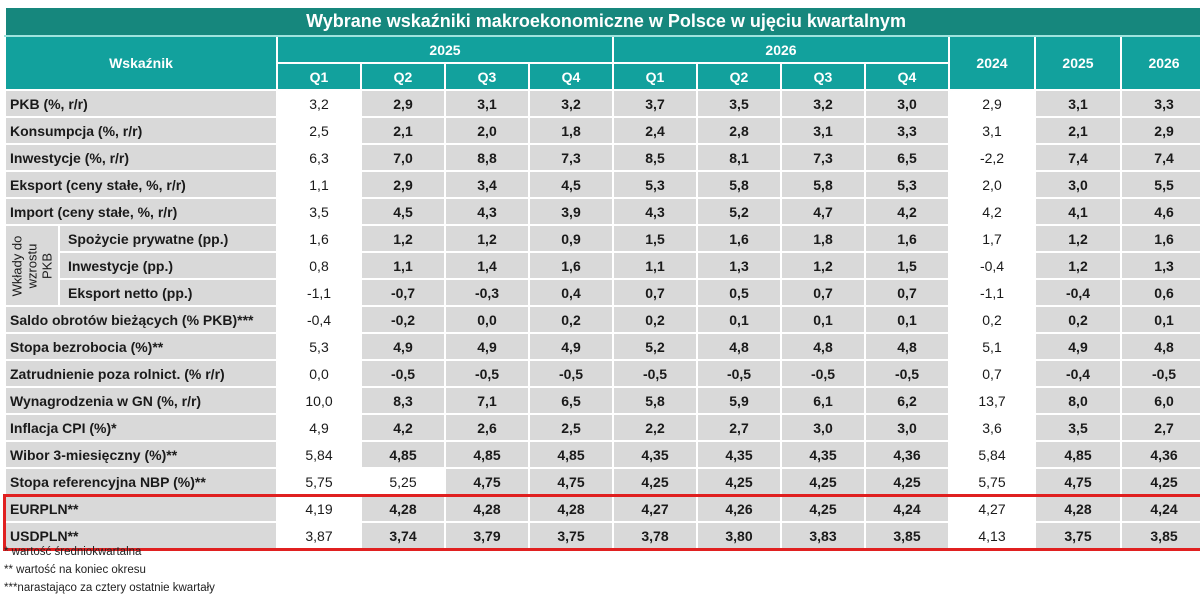  Describe the element at coordinates (571, 238) in the screenshot. I see `value-cell: 0,9` at that location.